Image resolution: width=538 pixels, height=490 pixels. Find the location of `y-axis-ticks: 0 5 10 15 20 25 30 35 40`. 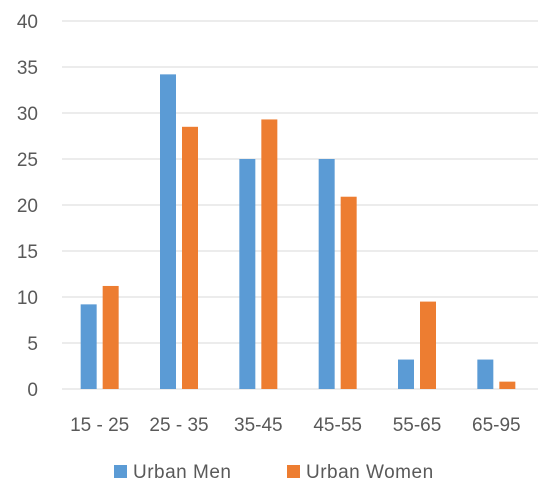

y-axis-ticks: 0 5 10 15 20 25 30 35 40 is located at coordinates (27, 206).